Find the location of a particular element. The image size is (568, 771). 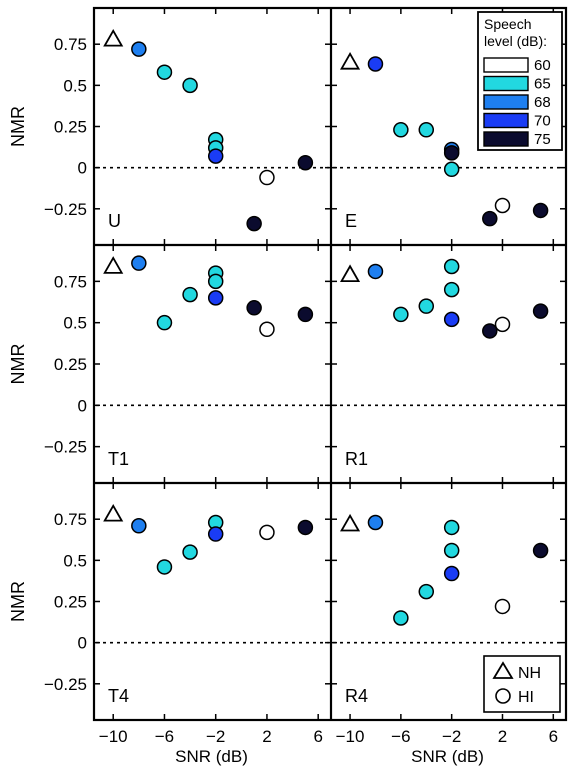

level-legend-label: 65 is located at coordinates (542, 84).